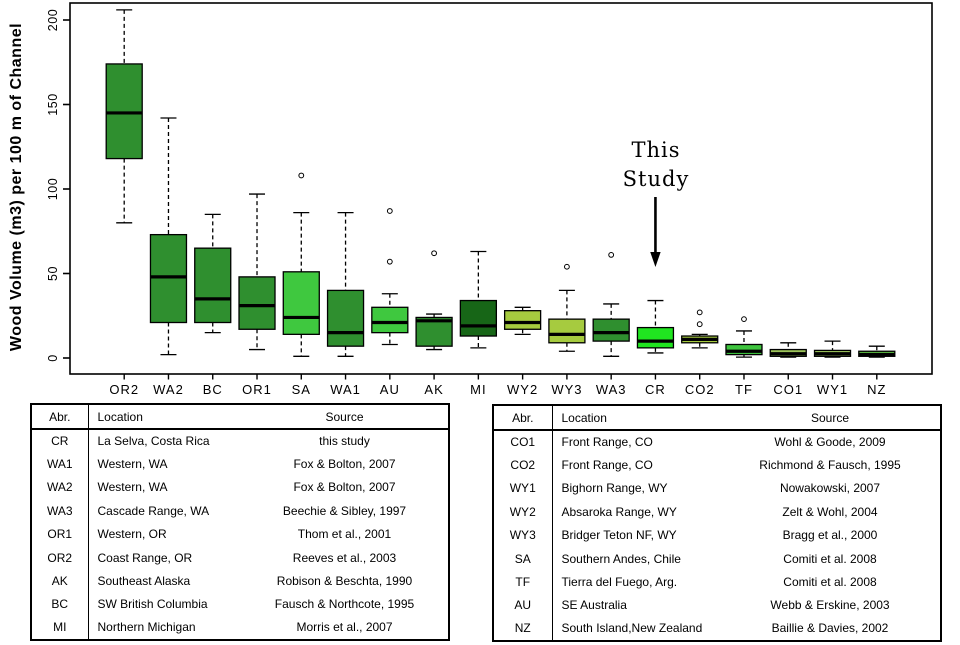  What do you see at coordinates (523, 558) in the screenshot?
I see `abr-cell: SA` at bounding box center [523, 558].